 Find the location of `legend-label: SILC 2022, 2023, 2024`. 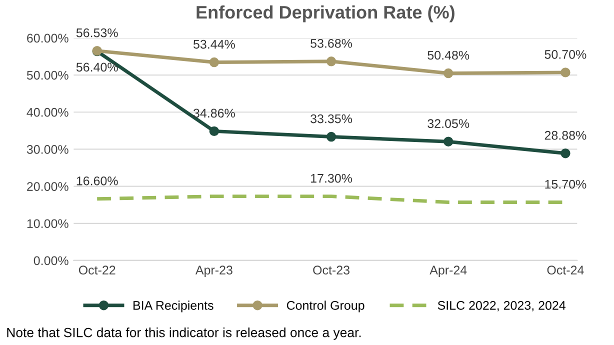

legend-label: SILC 2022, 2023, 2024 is located at coordinates (502, 306).